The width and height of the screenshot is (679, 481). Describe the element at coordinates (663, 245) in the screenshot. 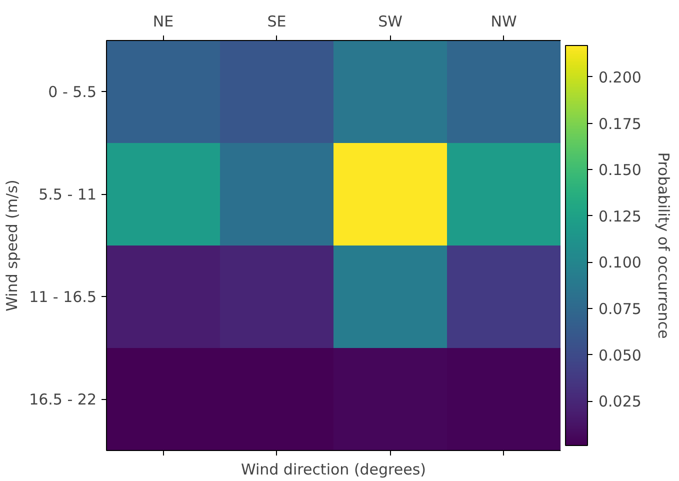

I see `color-bar-title: Probability of occurrence` at that location.